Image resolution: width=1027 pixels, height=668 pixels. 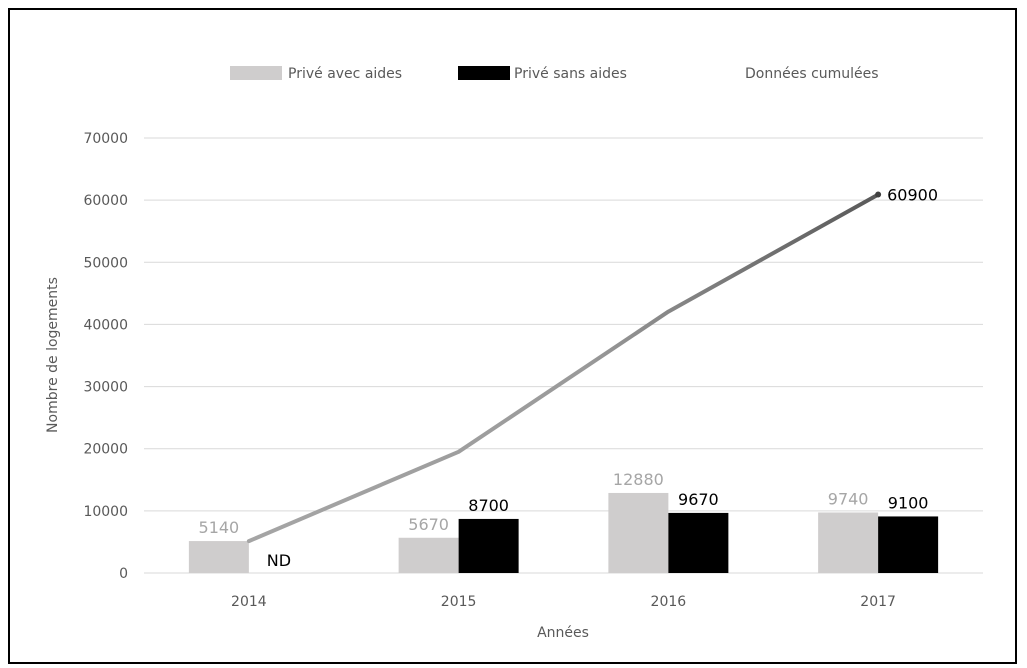 I want to click on y-tick-label: 10000, so click(x=105, y=512).